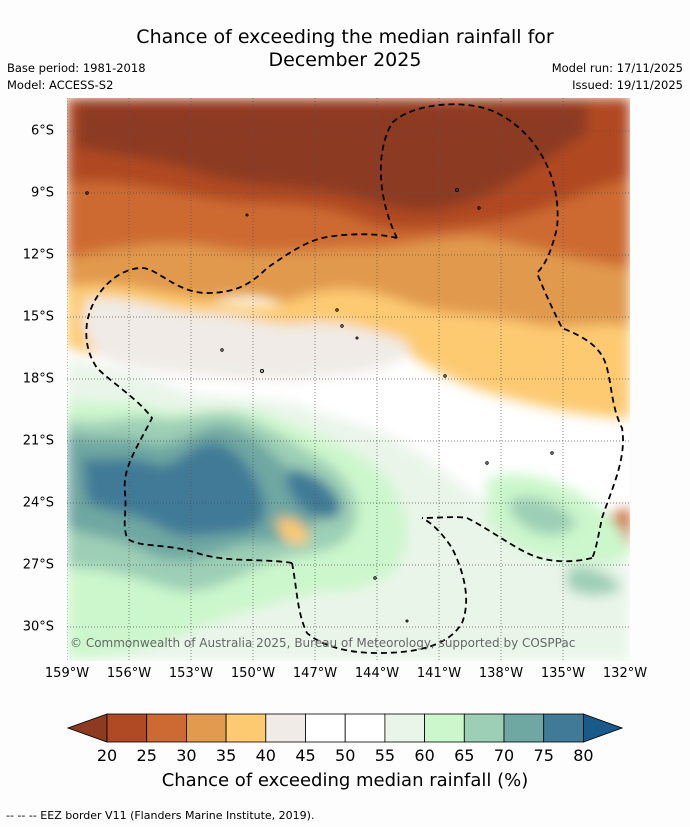 This screenshot has width=690, height=827. I want to click on colorbar-tick-label: 30, so click(186, 755).